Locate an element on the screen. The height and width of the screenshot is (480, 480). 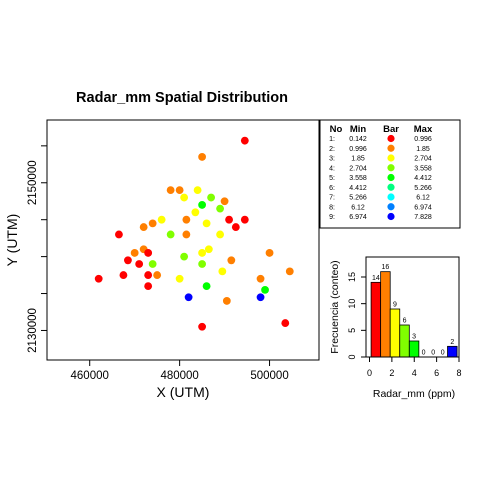
histogram-y-tick-label: 5 is located at coordinates (352, 330).